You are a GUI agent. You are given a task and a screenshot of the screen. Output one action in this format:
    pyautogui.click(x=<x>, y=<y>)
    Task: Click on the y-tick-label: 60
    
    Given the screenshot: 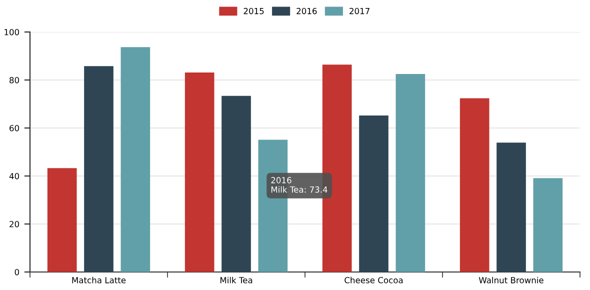 What is the action you would take?
    pyautogui.click(x=15, y=128)
    